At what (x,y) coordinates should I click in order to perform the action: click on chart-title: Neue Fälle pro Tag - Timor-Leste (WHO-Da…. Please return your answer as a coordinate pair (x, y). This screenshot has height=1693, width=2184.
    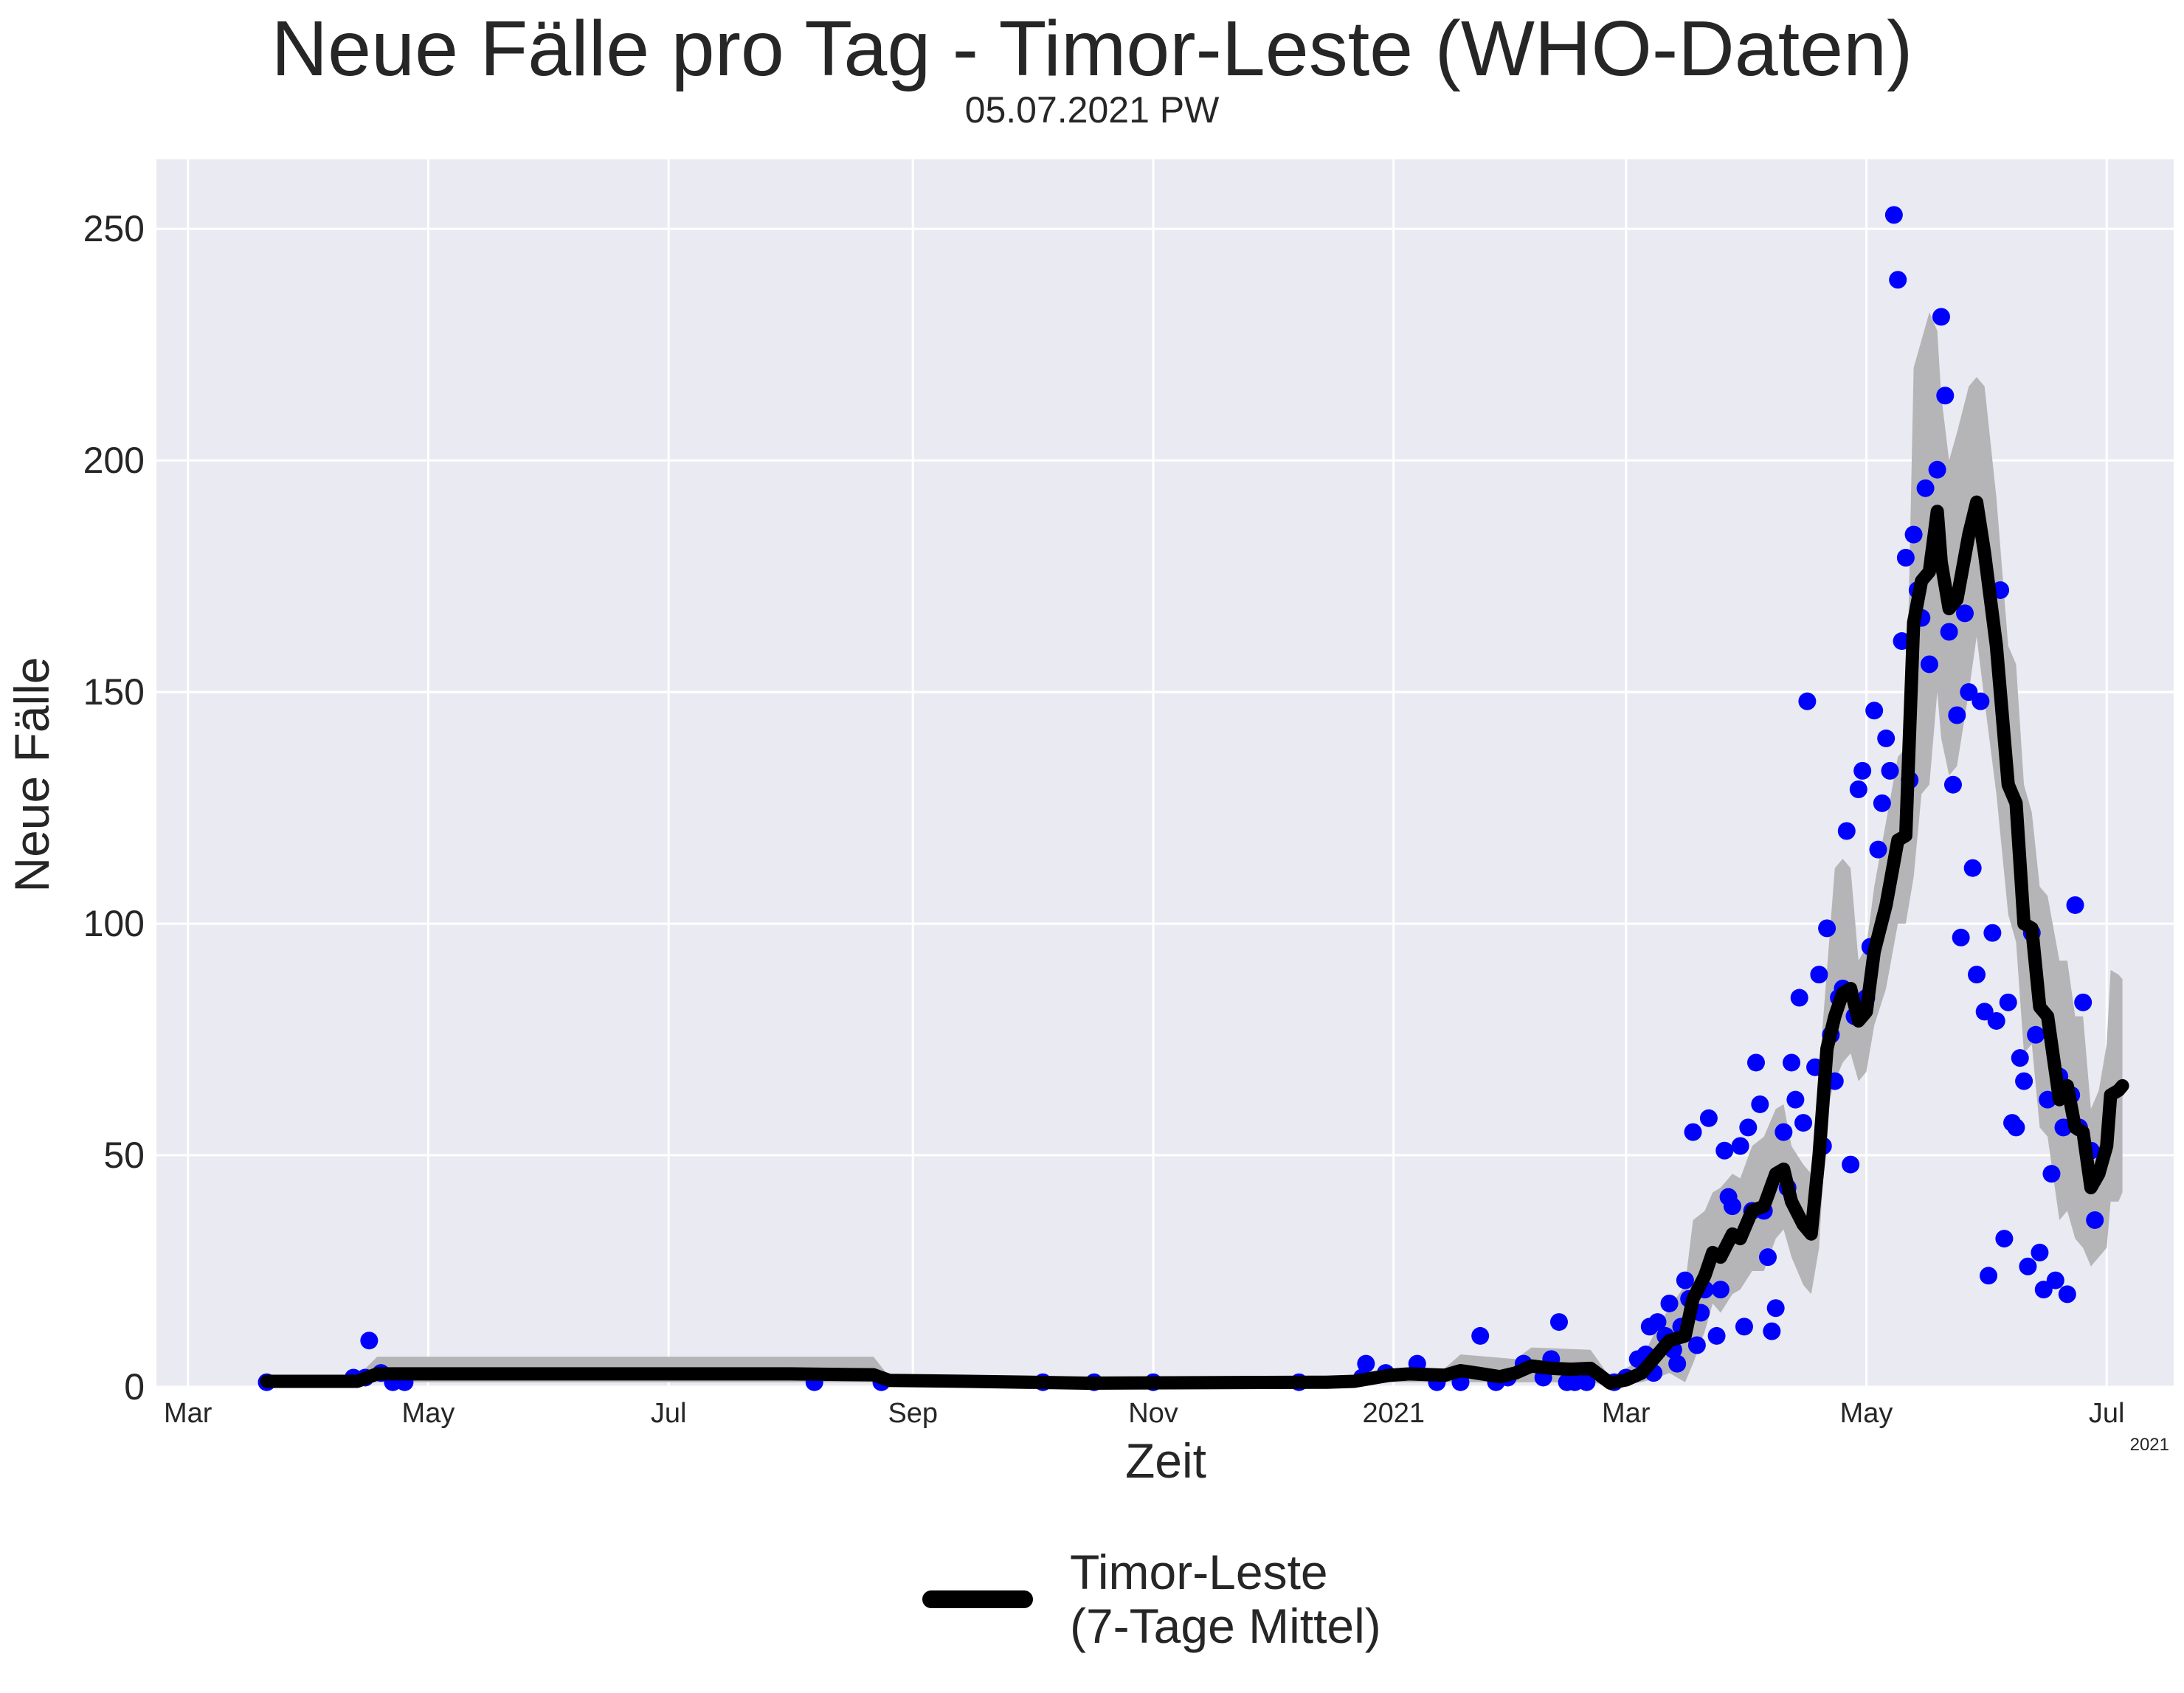
    Looking at the image, I should click on (1092, 48).